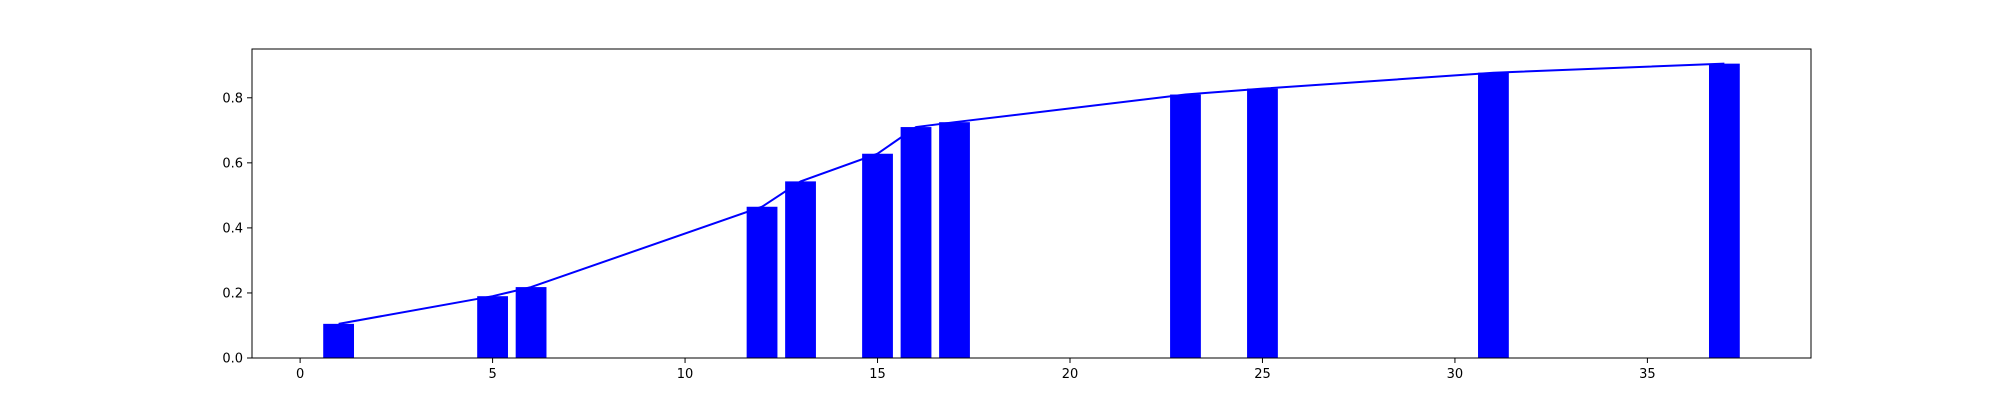  Describe the element at coordinates (1647, 374) in the screenshot. I see `x-tick-label: 35` at that location.